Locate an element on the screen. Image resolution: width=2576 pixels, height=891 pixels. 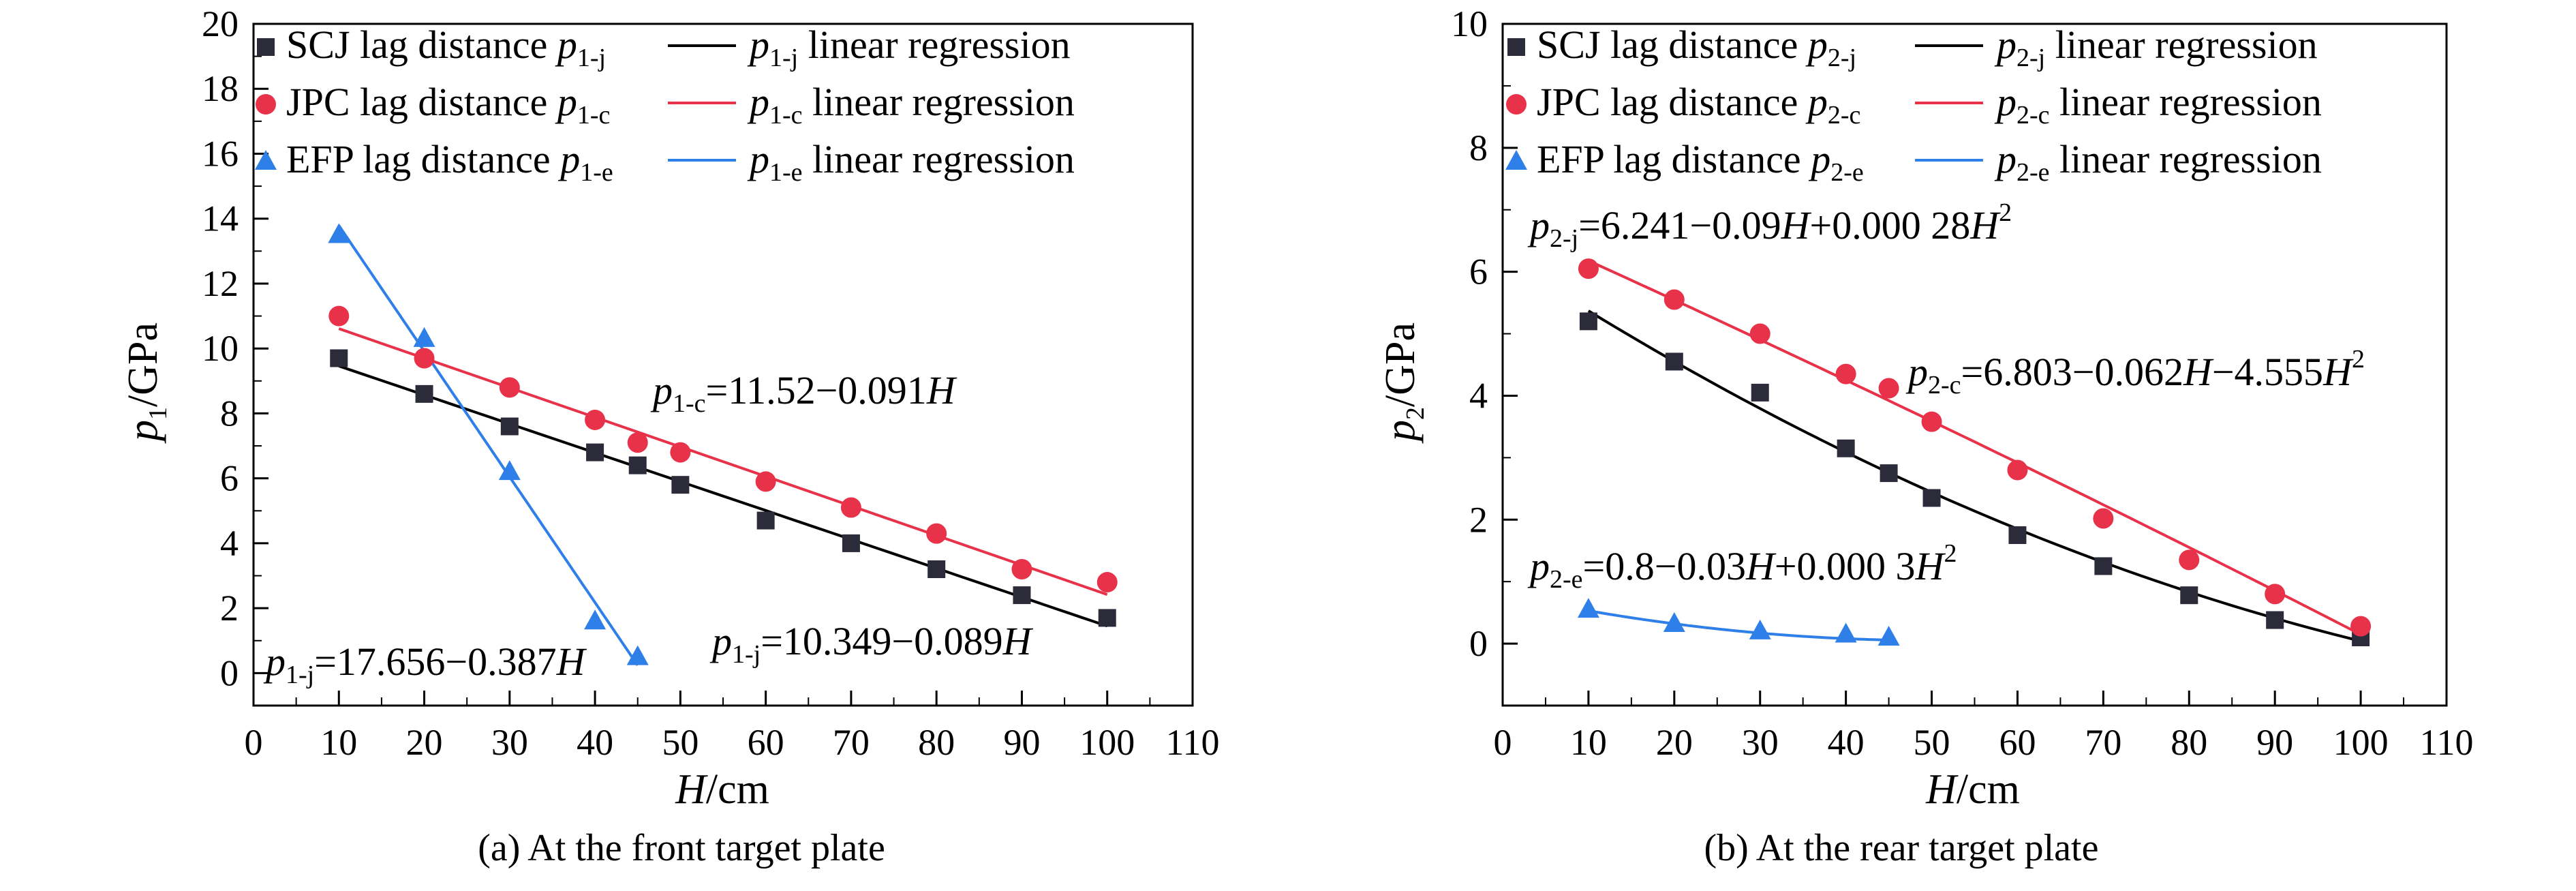
y-tick-label: 14 is located at coordinates (221, 218).